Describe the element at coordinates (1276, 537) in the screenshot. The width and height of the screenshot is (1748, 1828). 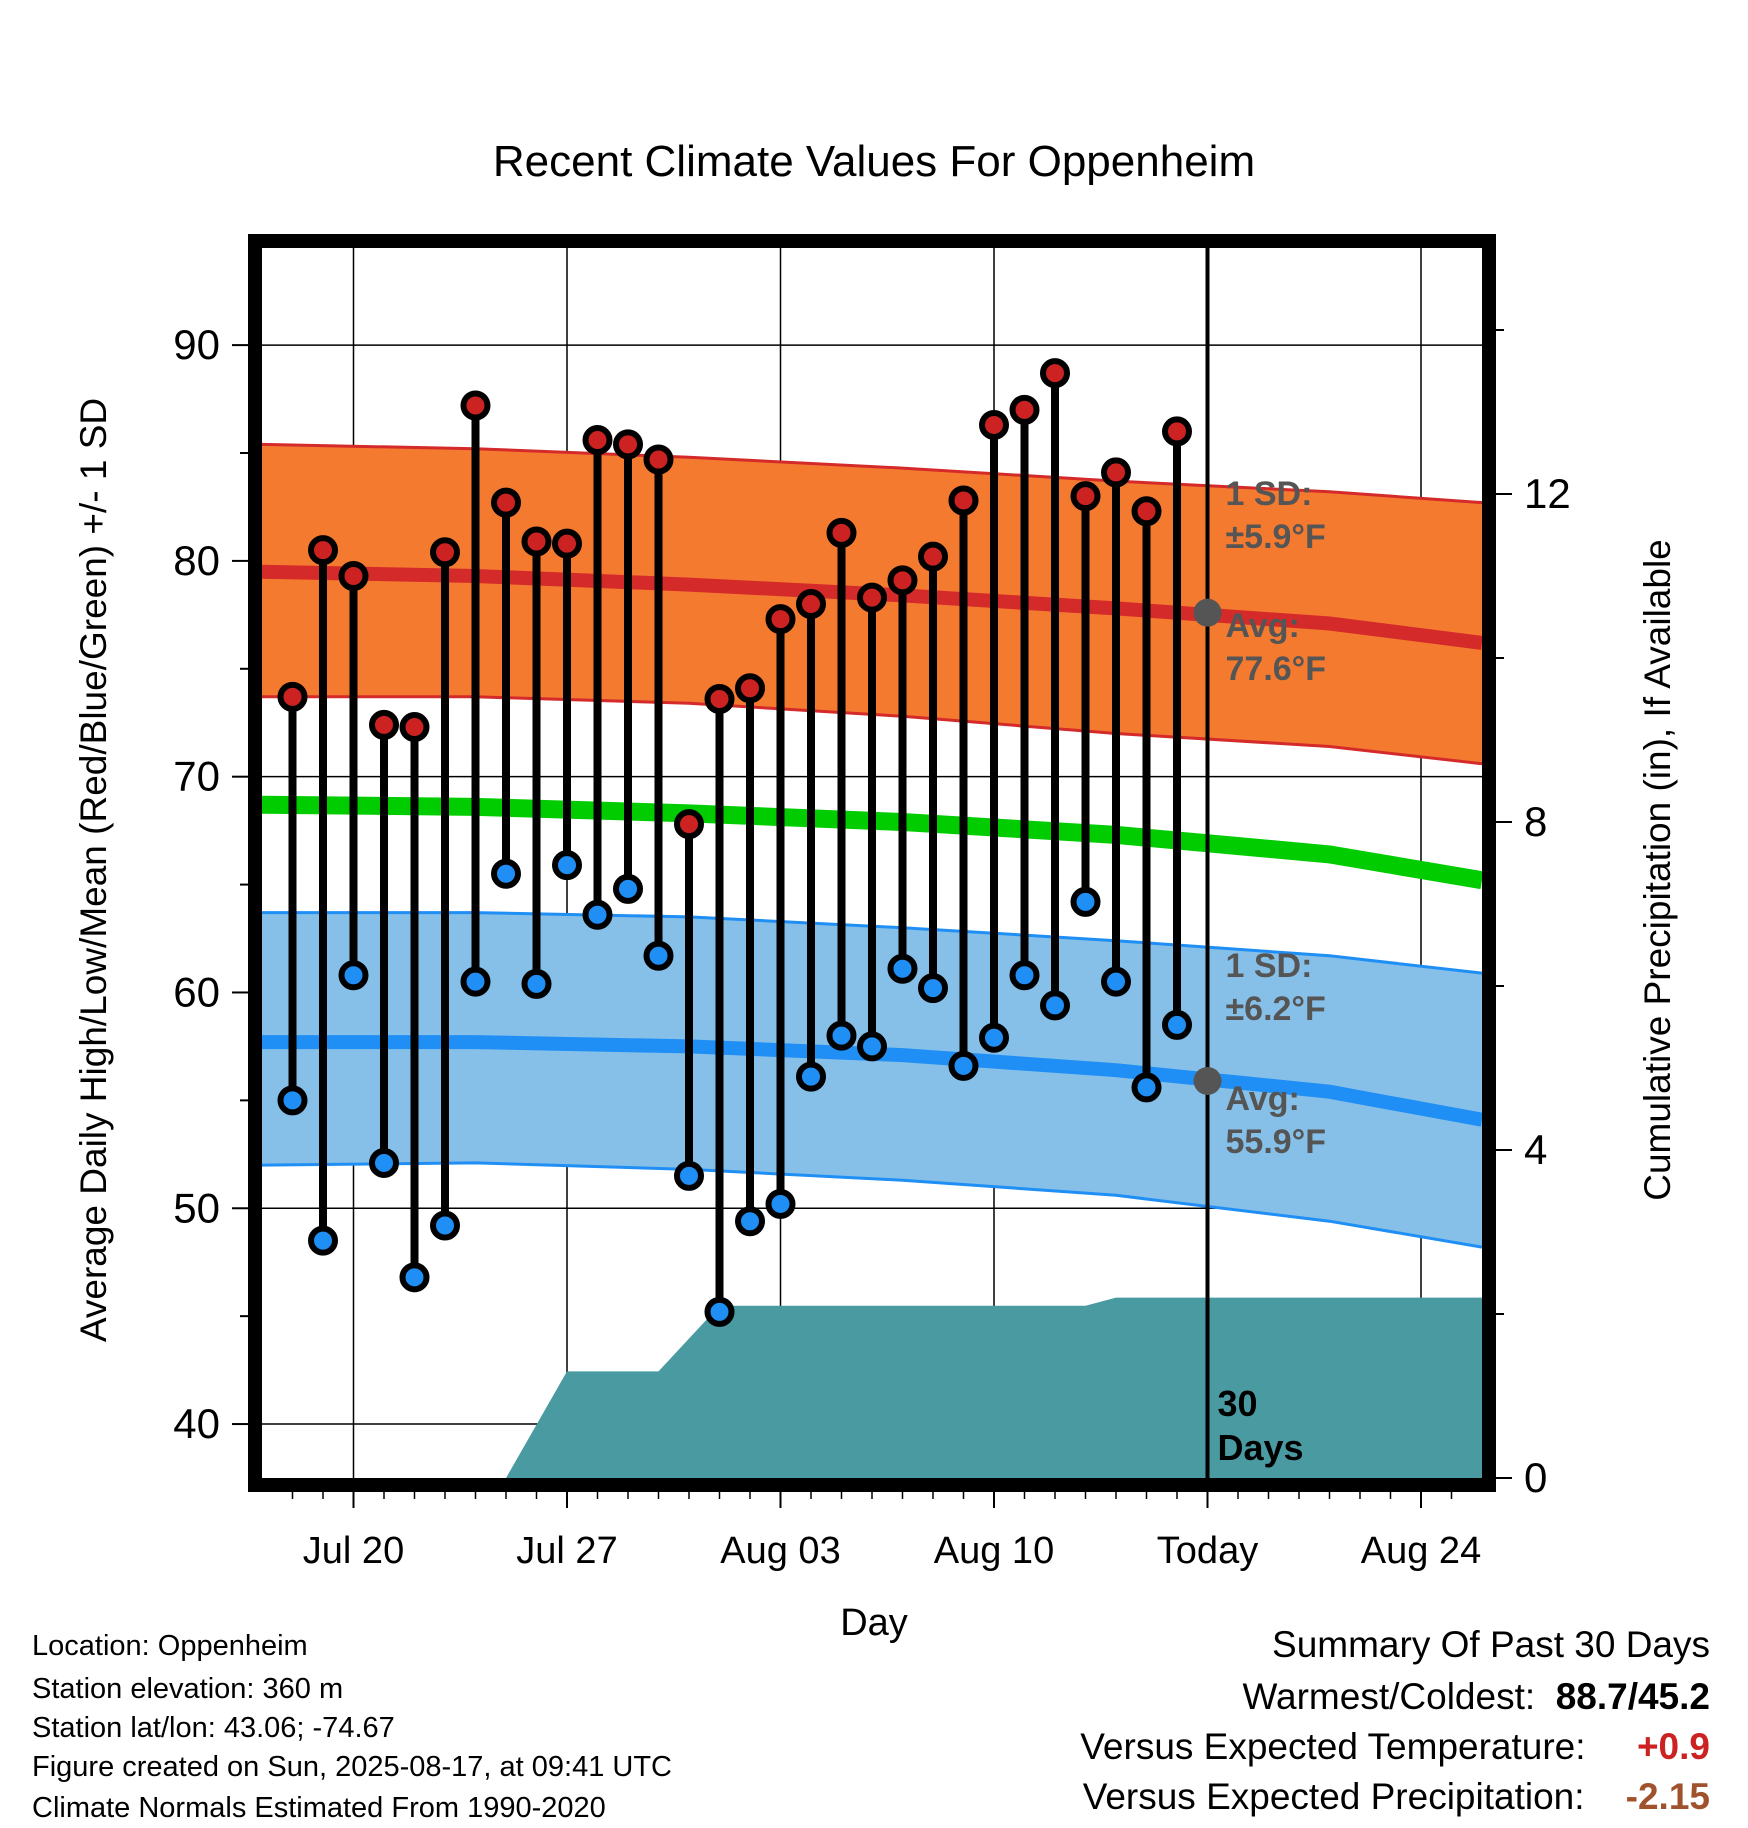
I see `high-sd-value: ±5.9°F` at that location.